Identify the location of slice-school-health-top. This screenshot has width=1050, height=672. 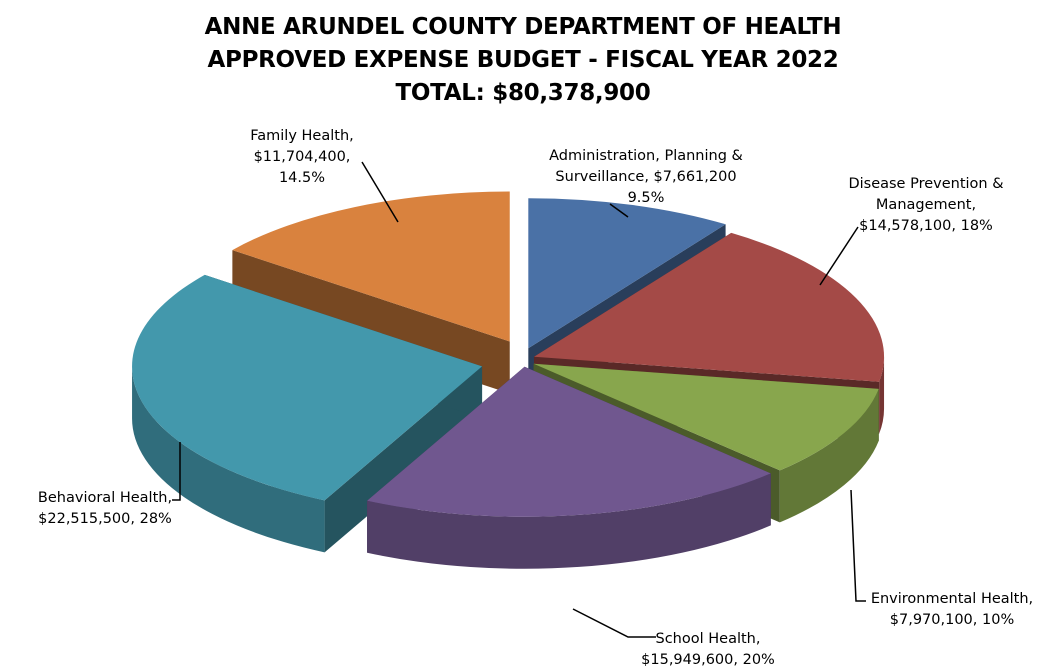
(569, 441).